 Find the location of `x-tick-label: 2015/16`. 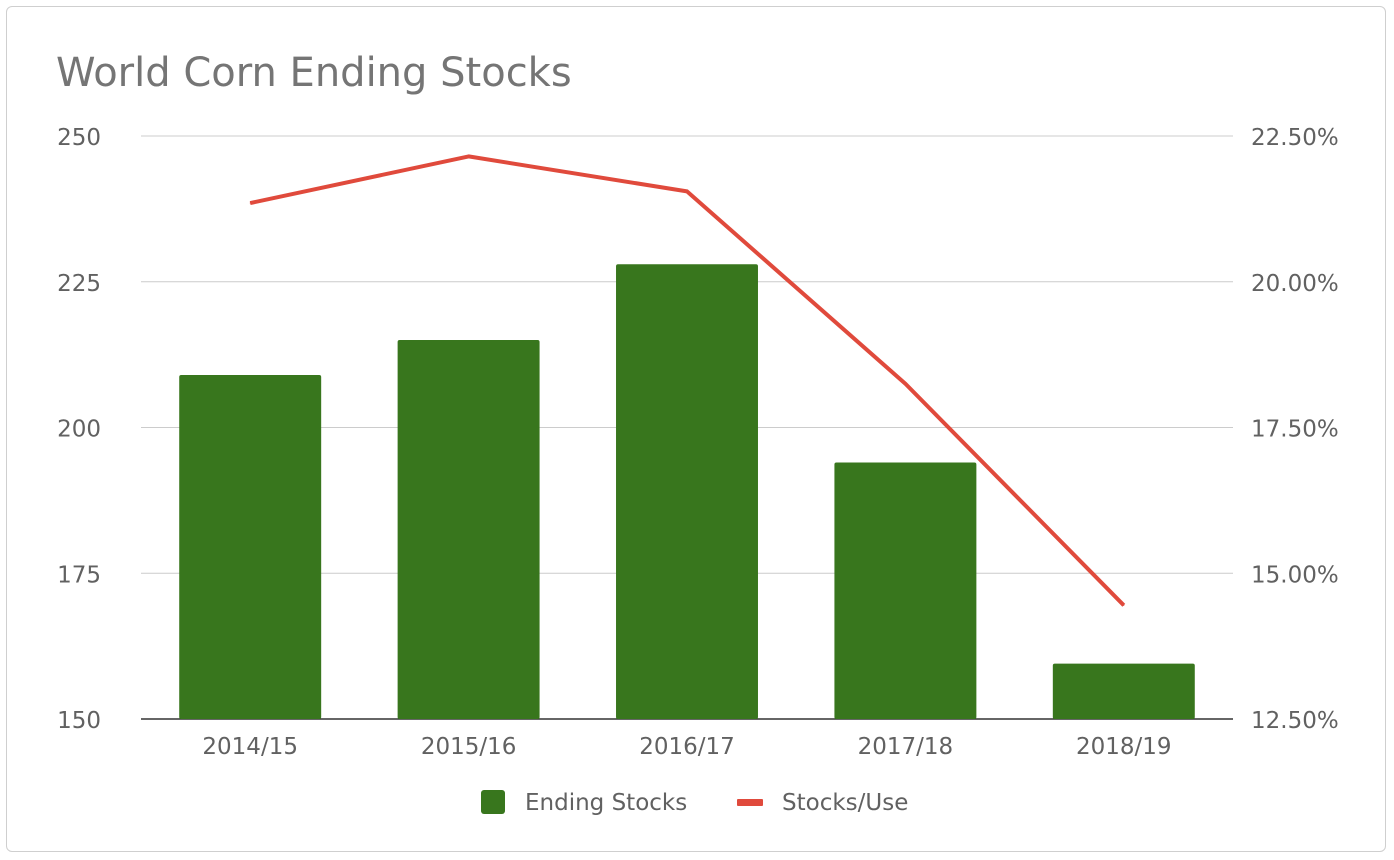

x-tick-label: 2015/16 is located at coordinates (469, 747).